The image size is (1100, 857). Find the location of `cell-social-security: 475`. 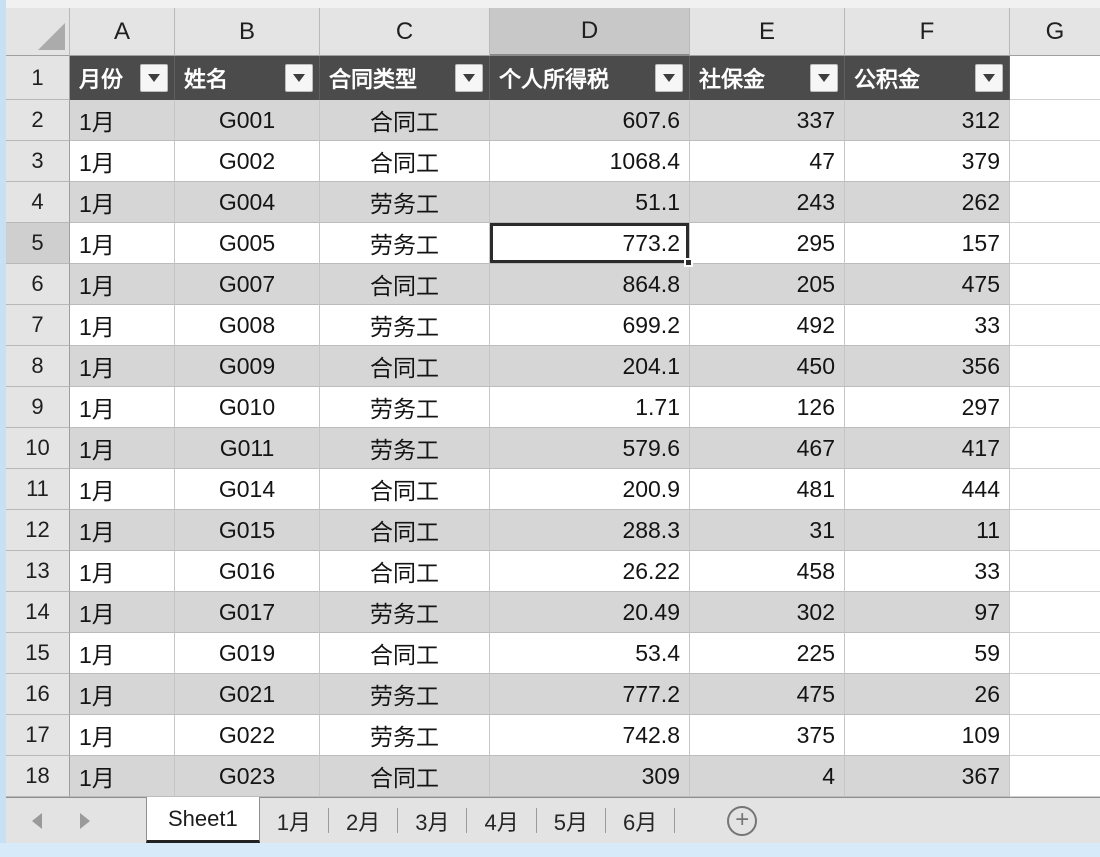

cell-social-security: 475 is located at coordinates (767, 694).